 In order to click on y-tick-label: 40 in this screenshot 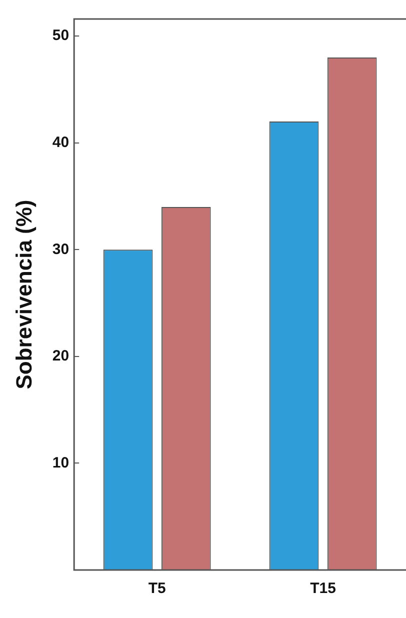, I will do `click(61, 143)`.